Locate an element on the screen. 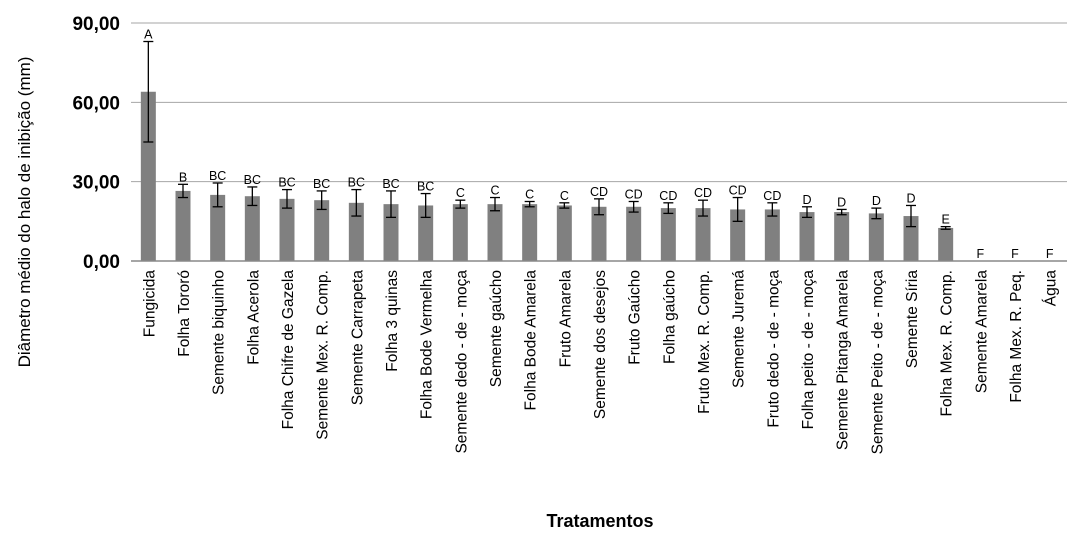 Image resolution: width=1067 pixels, height=533 pixels. x-tick-label: Fruto Amarela is located at coordinates (565, 319).